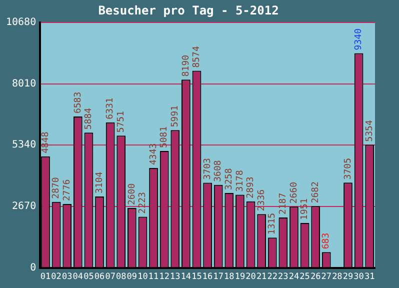 Image resolution: width=399 pixels, height=288 pixels. What do you see at coordinates (143, 277) in the screenshot?
I see `x-tick-label: 10` at bounding box center [143, 277].